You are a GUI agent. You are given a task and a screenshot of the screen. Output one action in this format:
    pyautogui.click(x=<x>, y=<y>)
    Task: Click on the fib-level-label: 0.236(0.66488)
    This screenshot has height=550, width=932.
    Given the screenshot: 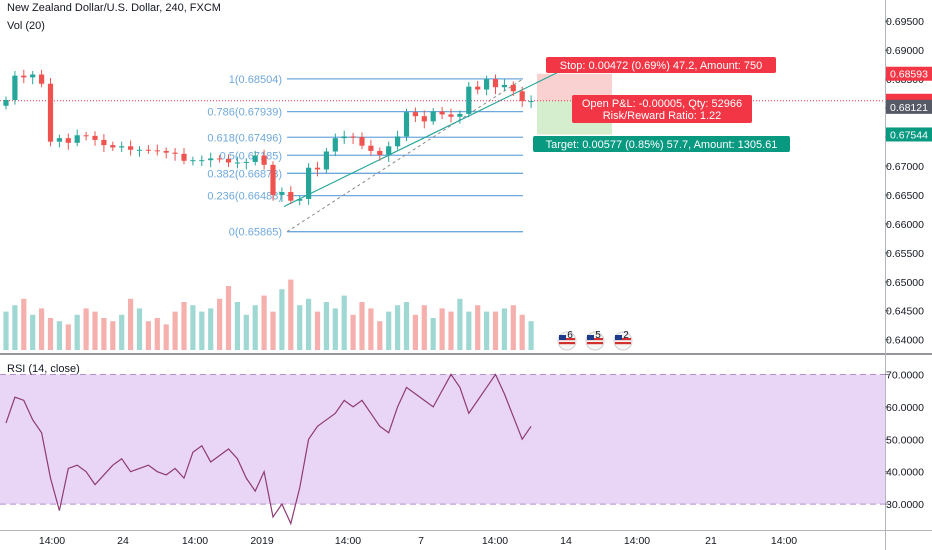 What is the action you would take?
    pyautogui.click(x=244, y=197)
    